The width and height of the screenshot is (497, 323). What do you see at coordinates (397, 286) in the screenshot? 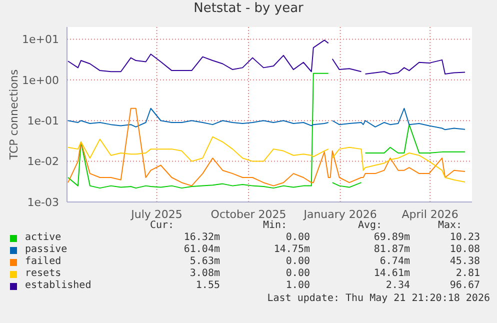
I see `text: 2.34` at bounding box center [397, 286].